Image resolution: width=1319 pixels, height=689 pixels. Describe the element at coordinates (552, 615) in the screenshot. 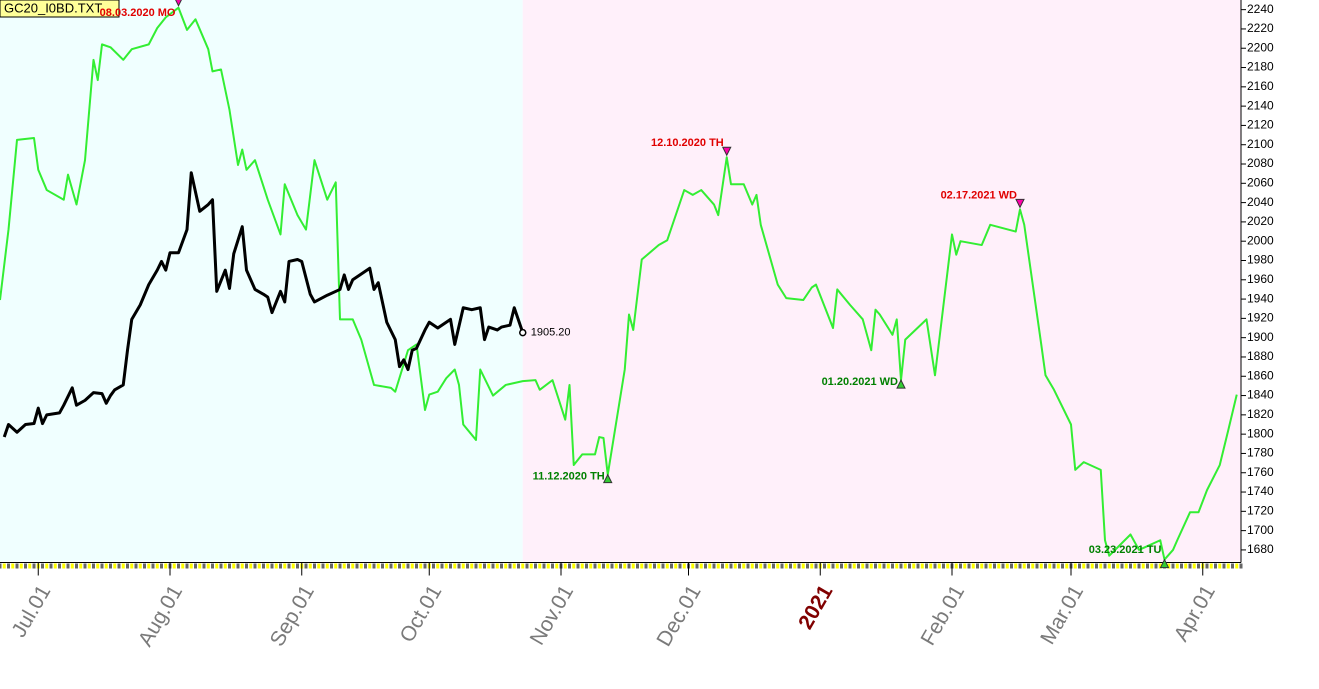

I see `x-tick-label: Nov.01` at that location.